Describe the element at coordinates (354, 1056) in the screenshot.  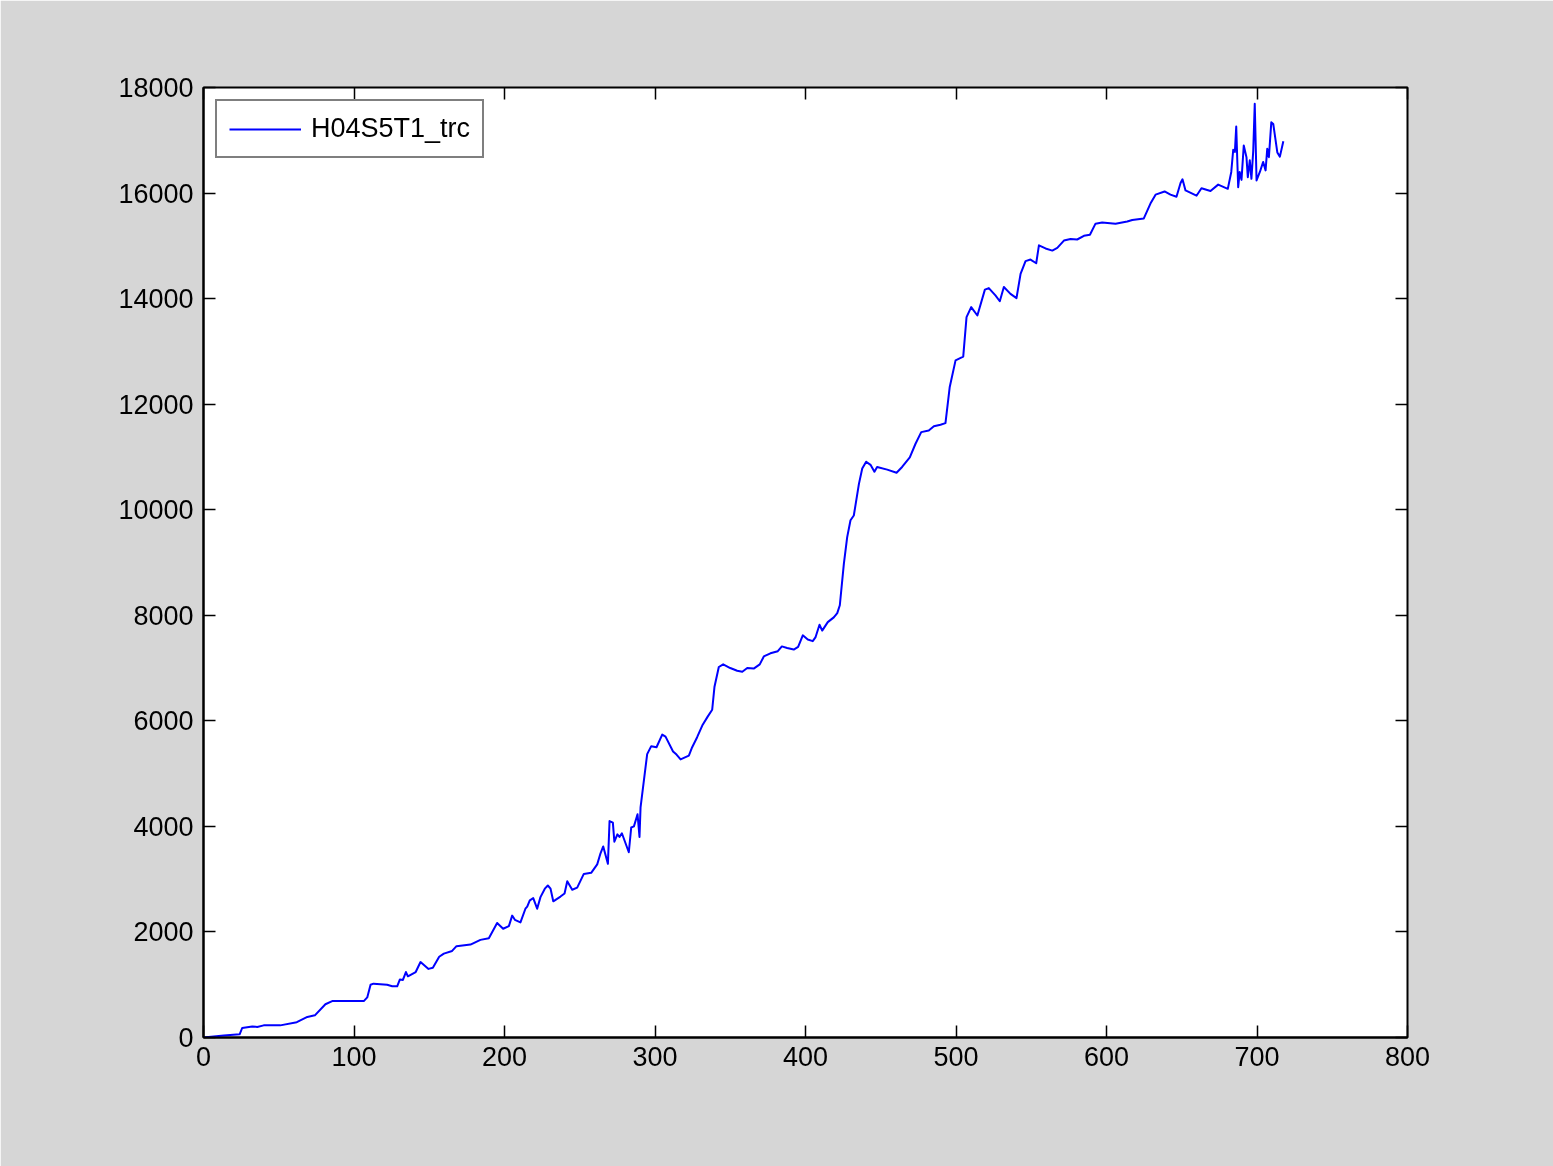
I see `x-tick-label: 100` at that location.